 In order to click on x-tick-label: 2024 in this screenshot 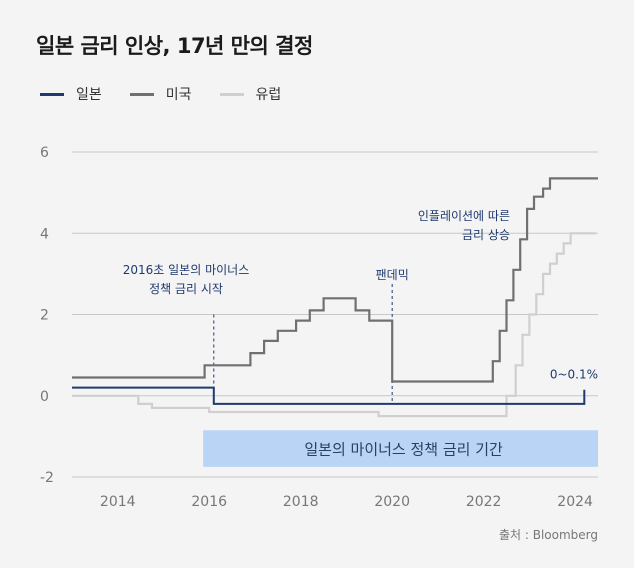, I will do `click(575, 502)`.